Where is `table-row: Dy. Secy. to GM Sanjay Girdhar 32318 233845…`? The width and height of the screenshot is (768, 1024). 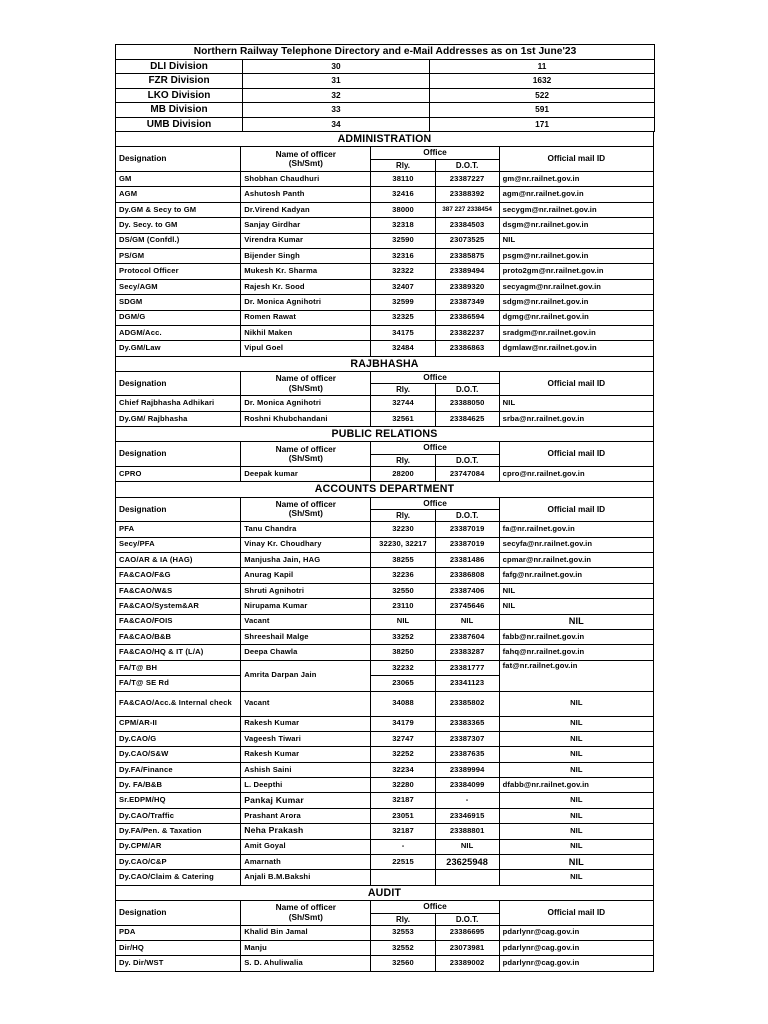
table-row: Dy. Secy. to GM Sanjay Girdhar 32318 233845… is located at coordinates (384, 225).